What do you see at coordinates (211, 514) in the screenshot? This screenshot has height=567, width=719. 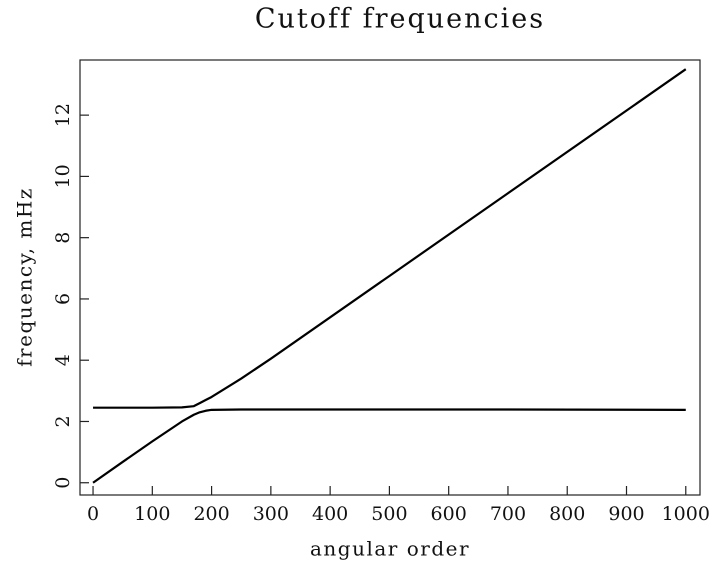 I see `x-tick-label: 200` at bounding box center [211, 514].